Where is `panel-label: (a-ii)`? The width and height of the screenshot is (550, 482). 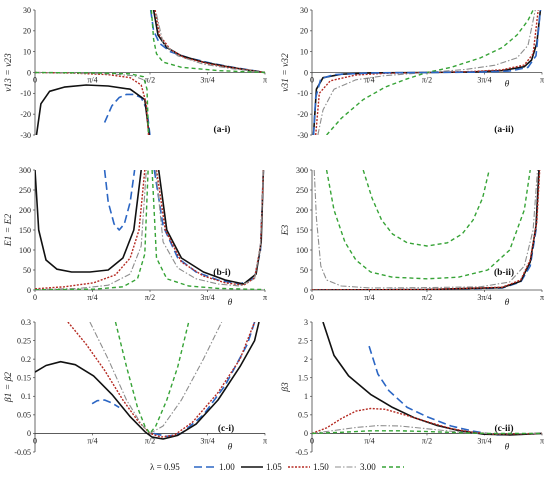
panel-label: (a-ii) is located at coordinates (504, 129).